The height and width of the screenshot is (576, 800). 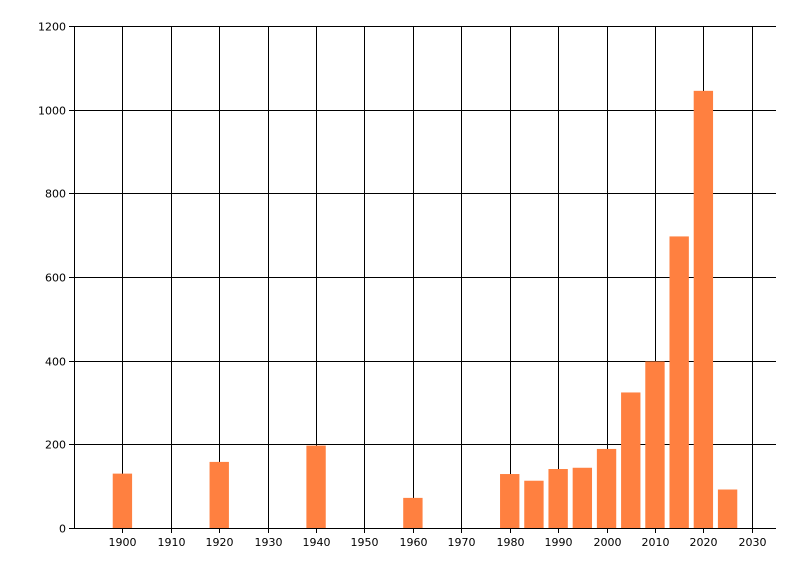 What do you see at coordinates (55, 194) in the screenshot?
I see `y-tick-label: 800` at bounding box center [55, 194].